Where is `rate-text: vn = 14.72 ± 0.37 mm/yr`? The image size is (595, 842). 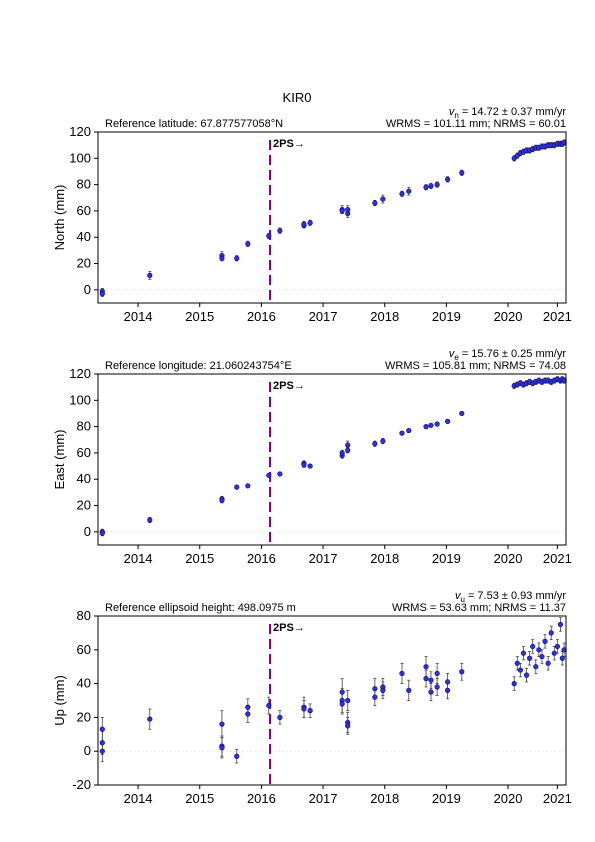
rate-text: vn = 14.72 ± 0.37 mm/yr is located at coordinates (508, 113).